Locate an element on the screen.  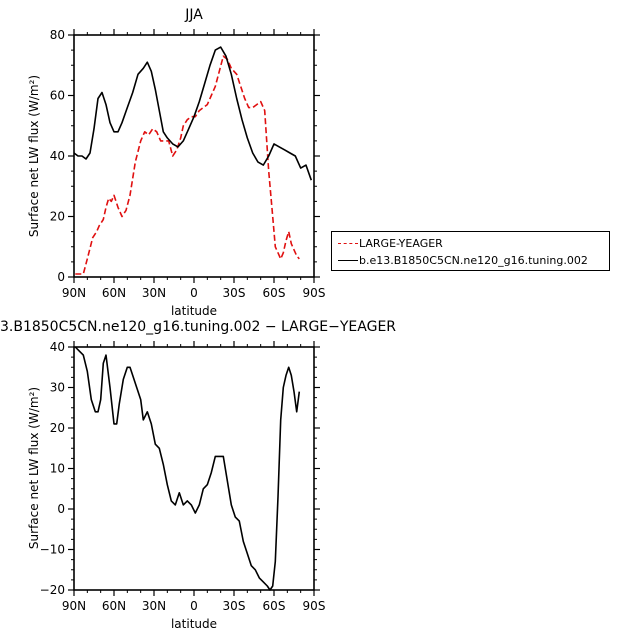
legend-label-large-yeager: LARGE-YEAGER is located at coordinates (401, 243).